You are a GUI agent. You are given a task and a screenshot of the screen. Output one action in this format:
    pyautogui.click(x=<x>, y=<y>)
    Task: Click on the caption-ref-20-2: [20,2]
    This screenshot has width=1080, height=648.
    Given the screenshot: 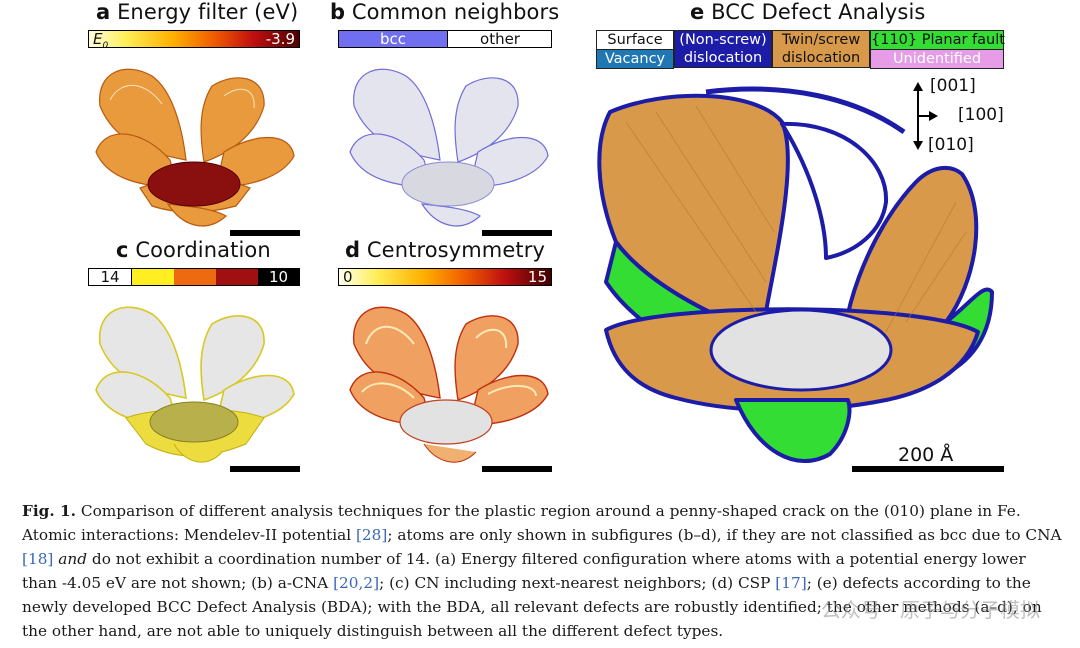 What is the action you would take?
    pyautogui.click(x=356, y=583)
    